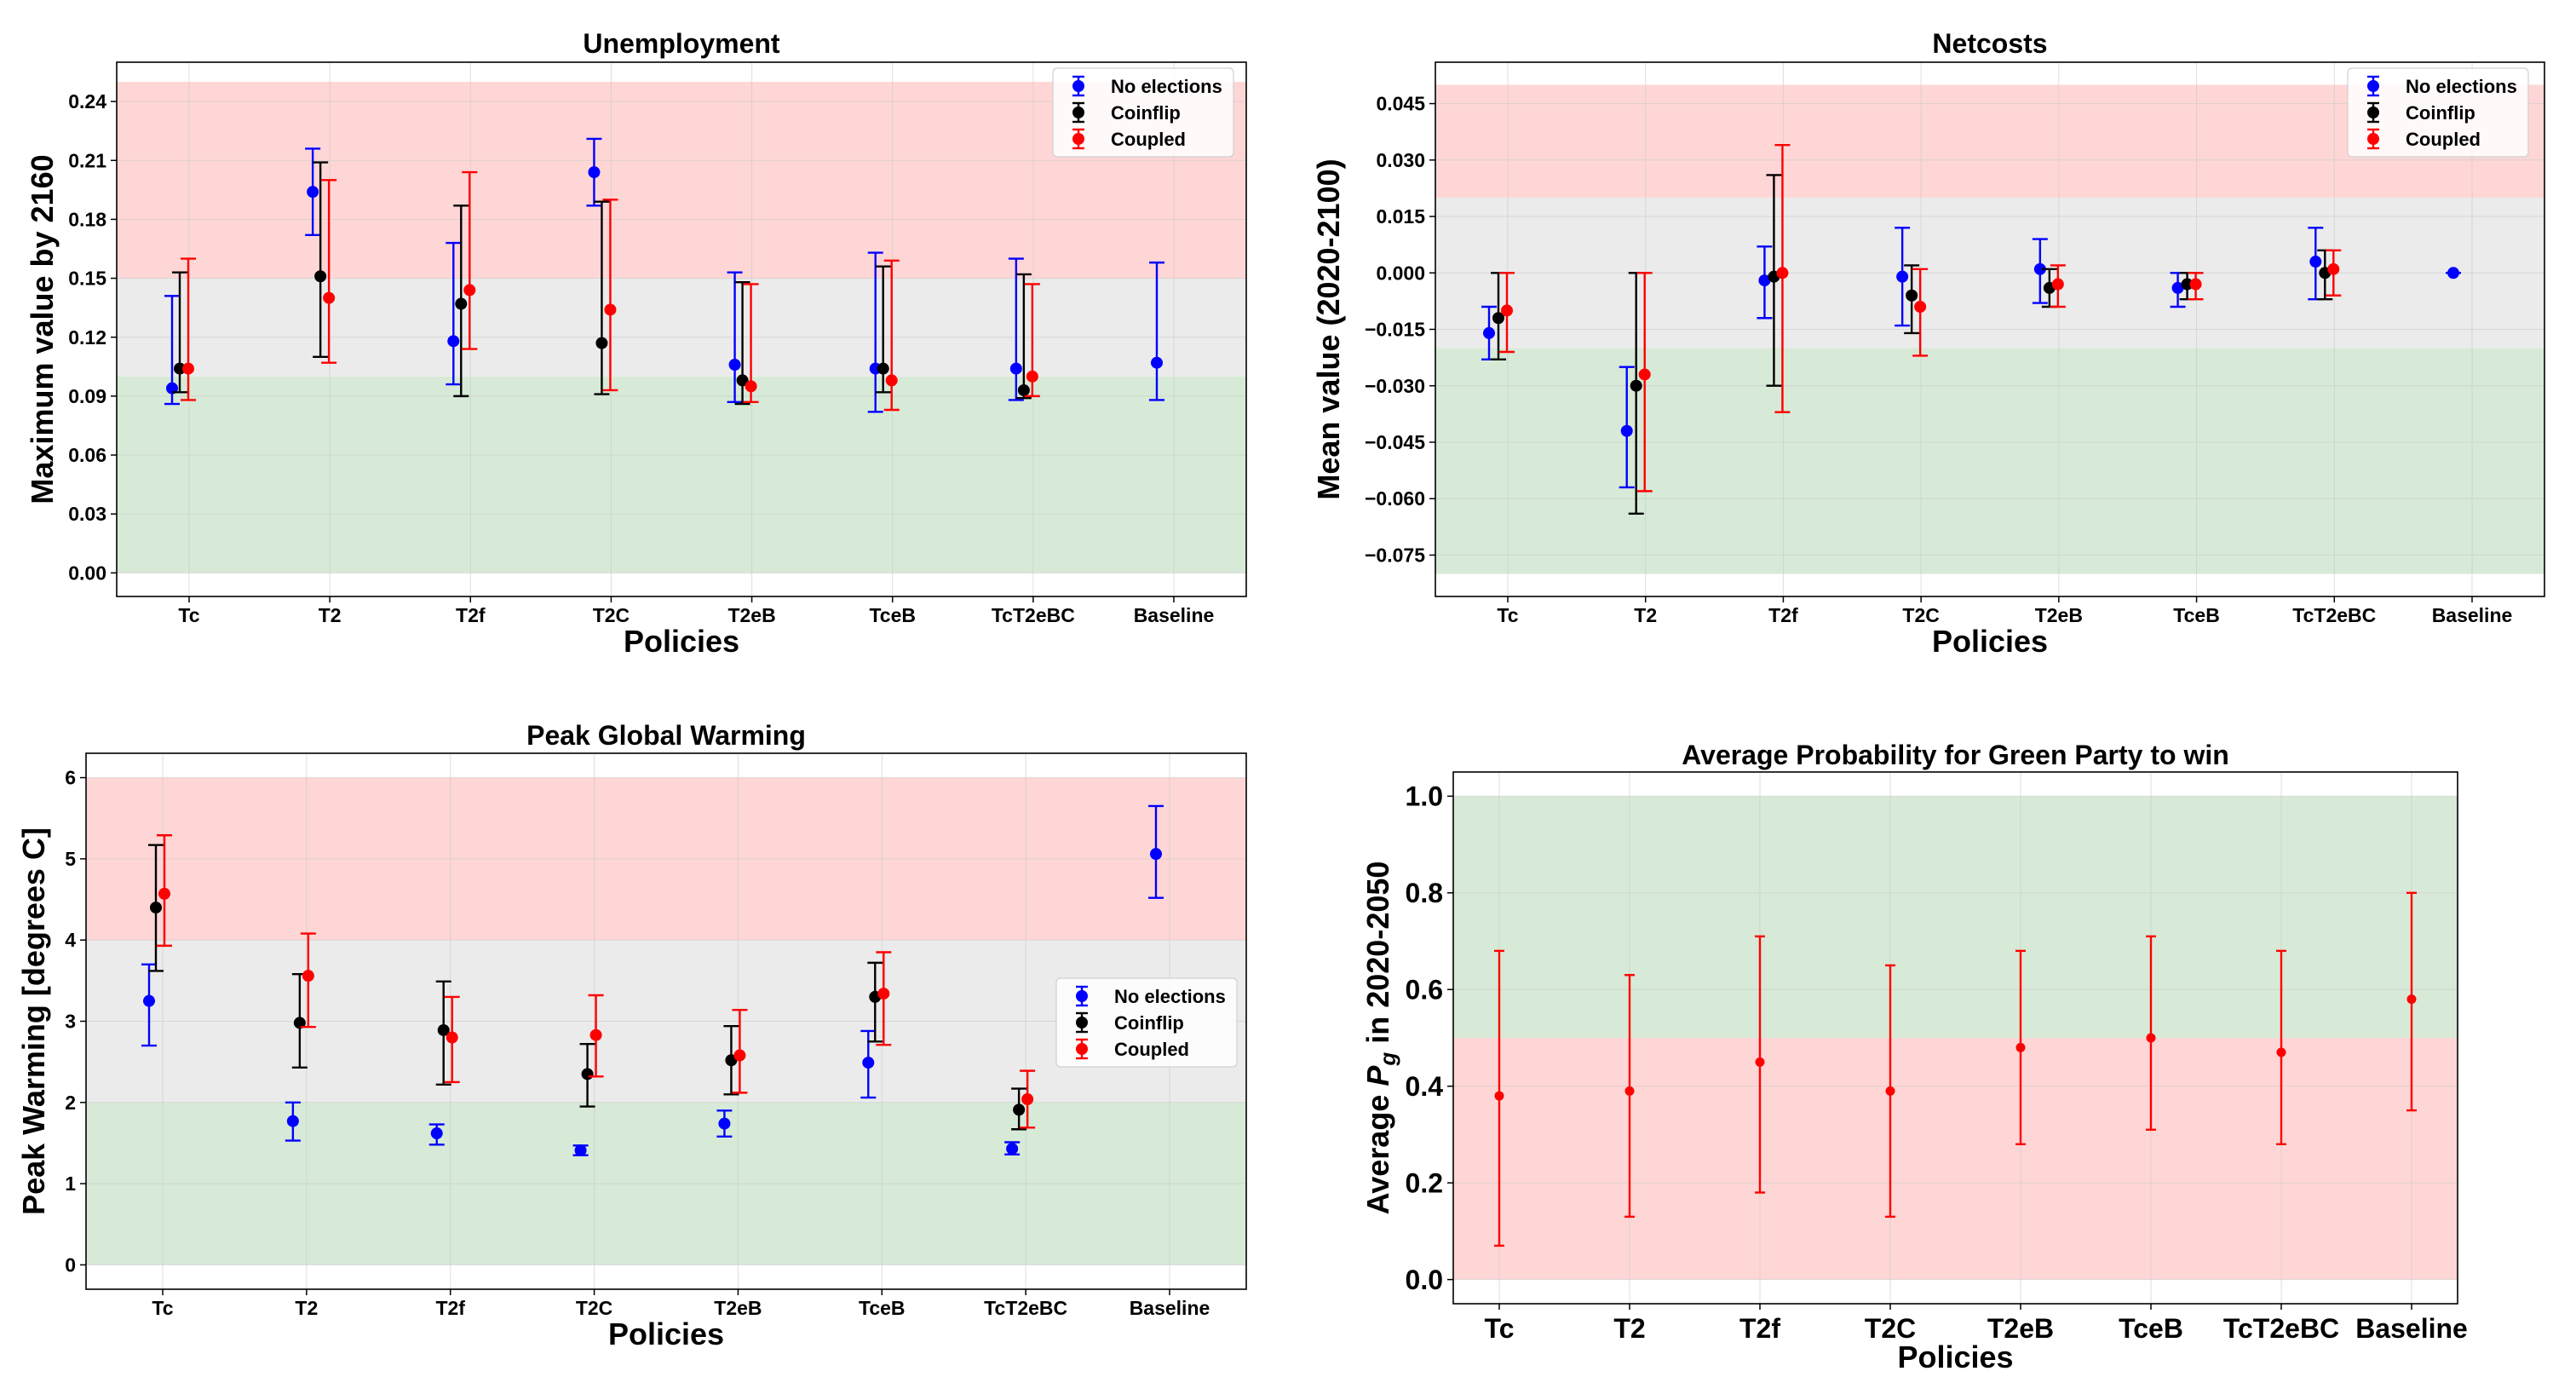 The height and width of the screenshot is (1377, 2576). Describe the element at coordinates (1378, 1075) in the screenshot. I see `y-axis-label-symbol: P` at that location.